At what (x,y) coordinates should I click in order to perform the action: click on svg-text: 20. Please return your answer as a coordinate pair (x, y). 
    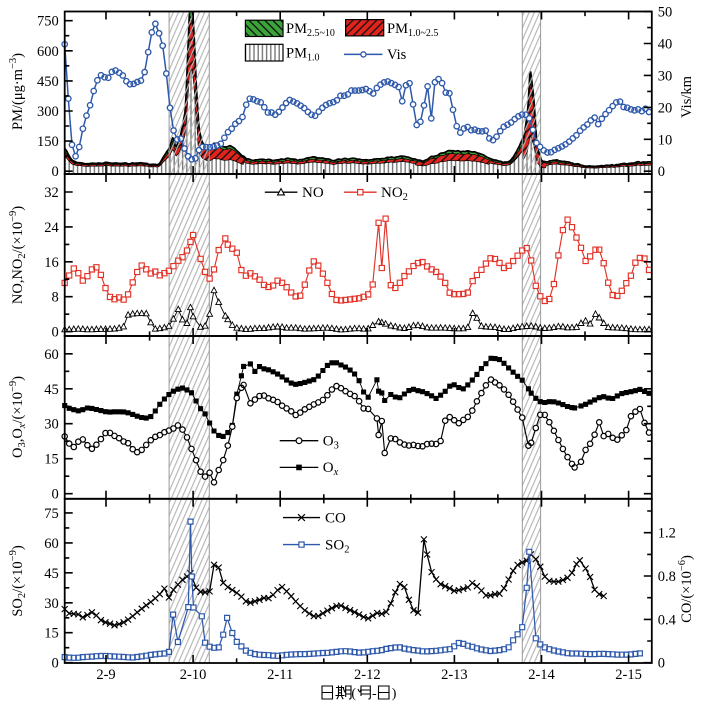
    Looking at the image, I should click on (665, 108).